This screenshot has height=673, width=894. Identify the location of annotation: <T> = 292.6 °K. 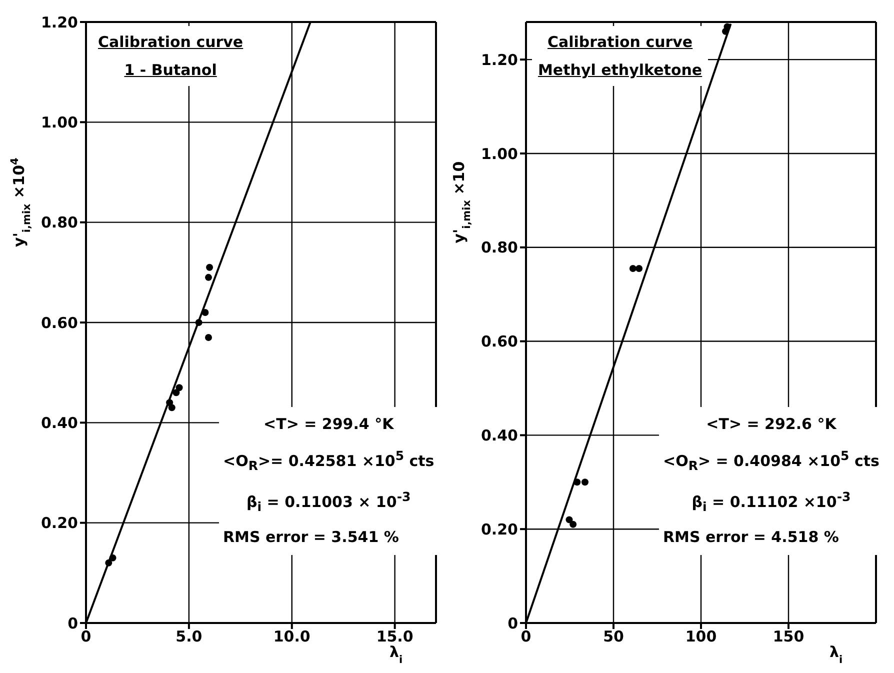
(771, 424).